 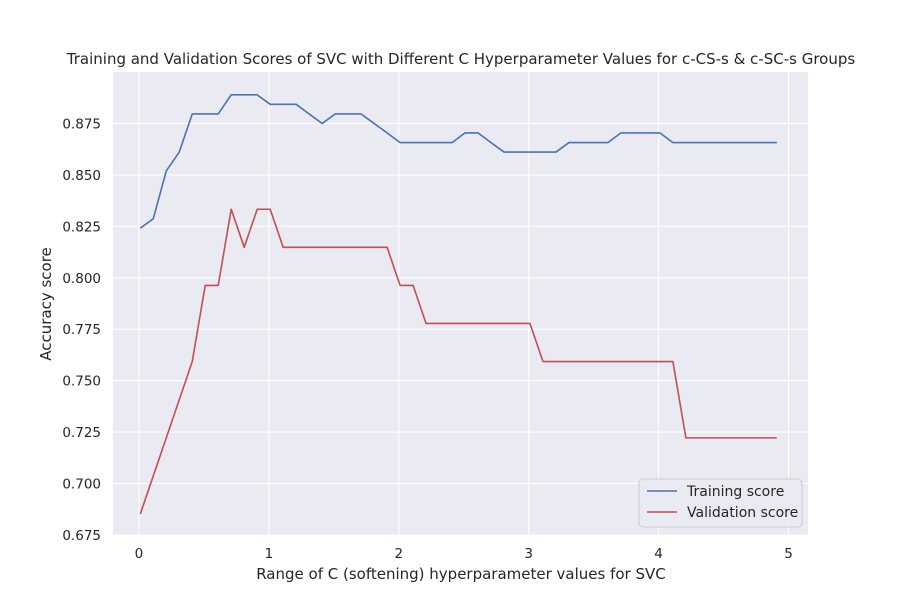 What do you see at coordinates (742, 513) in the screenshot?
I see `legend-label-validation: Validation score` at bounding box center [742, 513].